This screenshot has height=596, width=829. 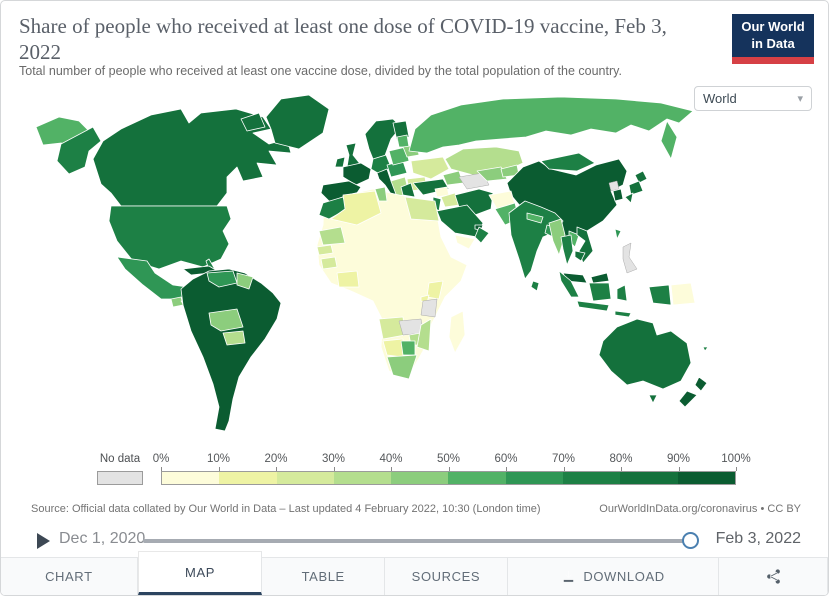 I want to click on timeline-slider, so click(x=417, y=541).